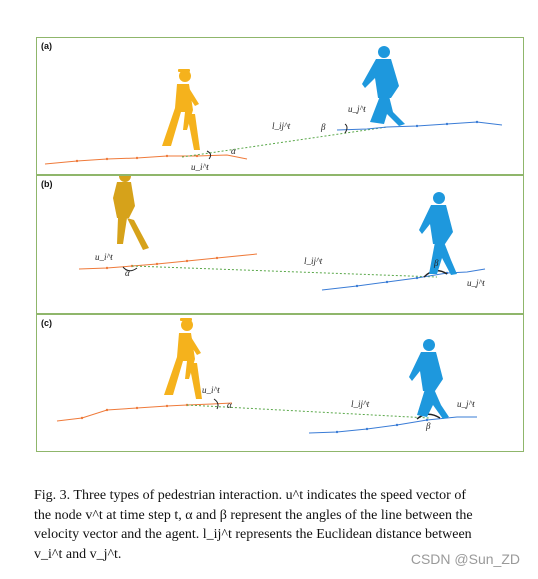 The width and height of the screenshot is (538, 579). What do you see at coordinates (47, 184) in the screenshot?
I see `panel-label: (b)` at bounding box center [47, 184].